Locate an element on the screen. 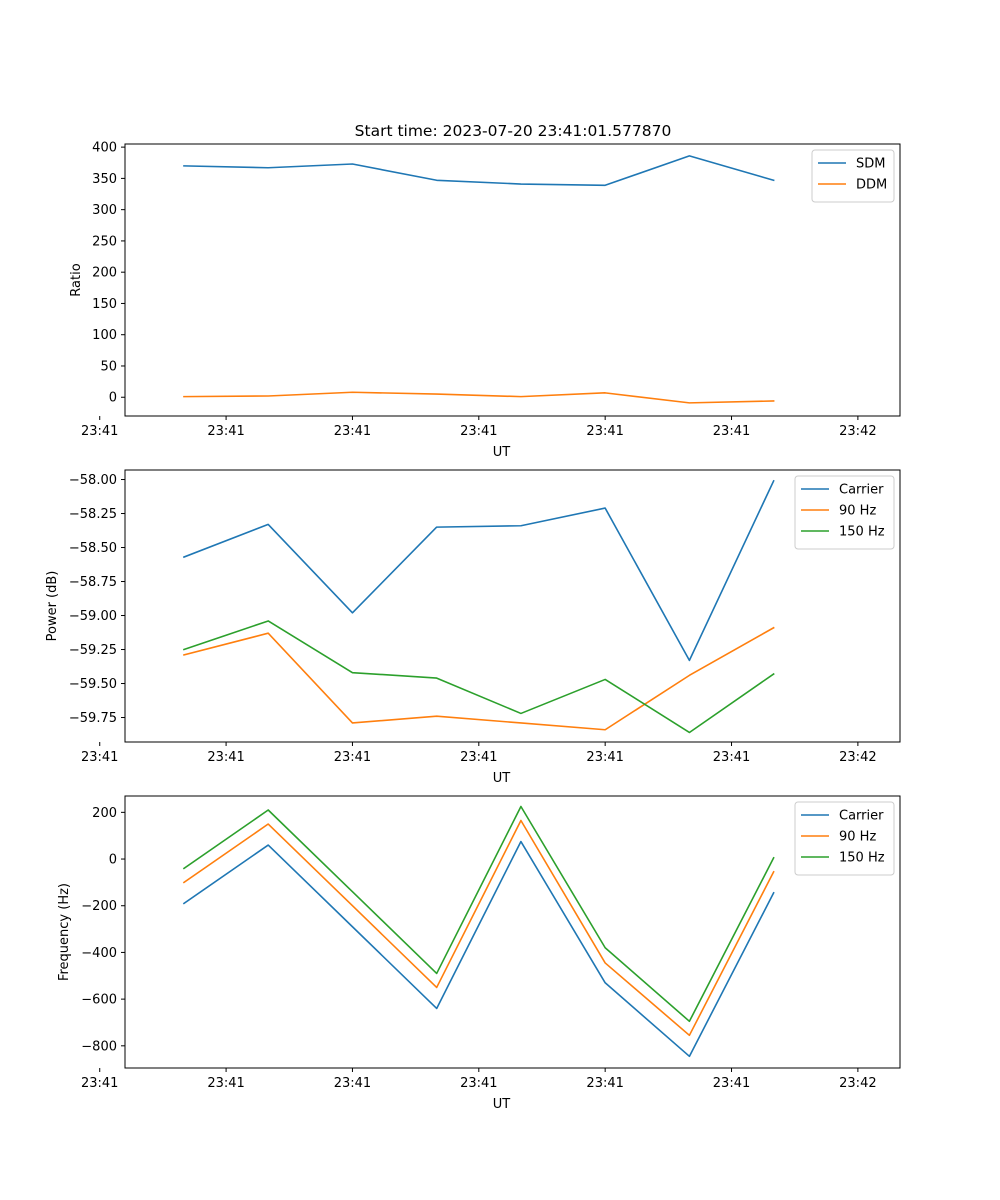 This screenshot has height=1200, width=1000. y-tick-label: −58.00 is located at coordinates (93, 480).